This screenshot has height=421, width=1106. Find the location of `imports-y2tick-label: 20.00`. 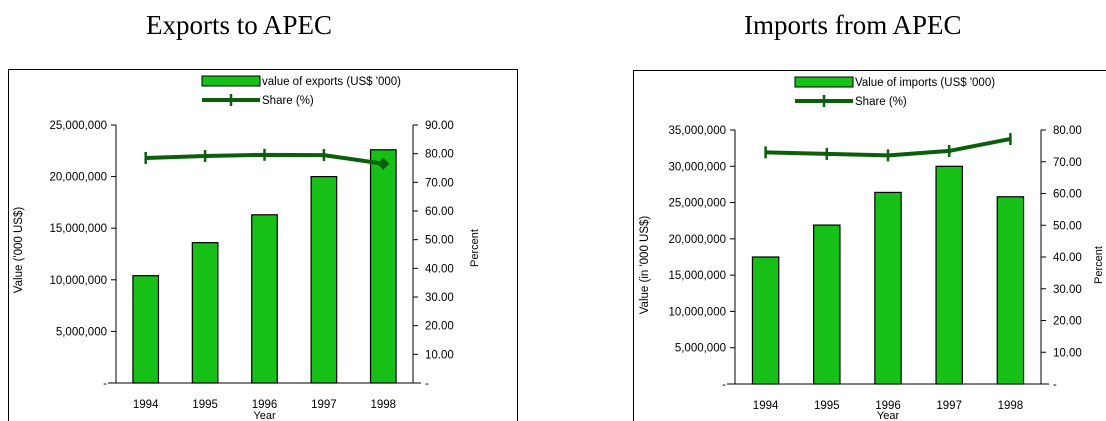

imports-y2tick-label: 20.00 is located at coordinates (1067, 322).